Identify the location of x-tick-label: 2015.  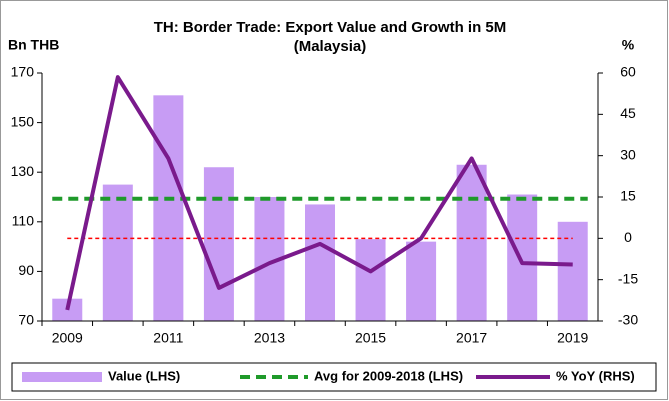
(370, 338).